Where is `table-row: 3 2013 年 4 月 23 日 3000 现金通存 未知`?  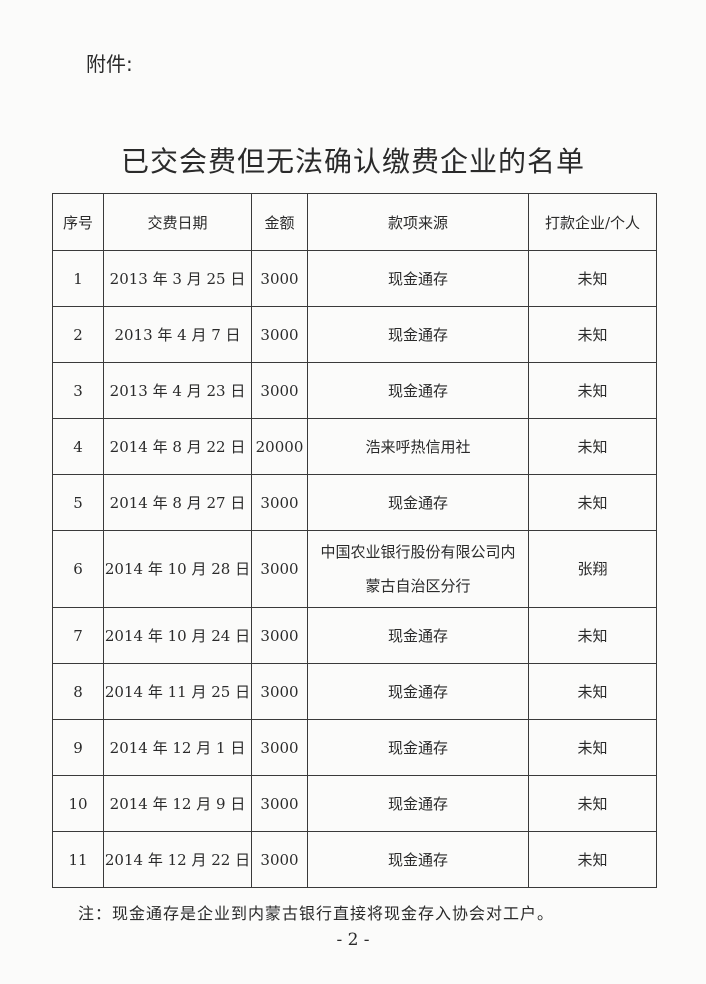
table-row: 3 2013 年 4 月 23 日 3000 现金通存 未知 is located at coordinates (354, 390).